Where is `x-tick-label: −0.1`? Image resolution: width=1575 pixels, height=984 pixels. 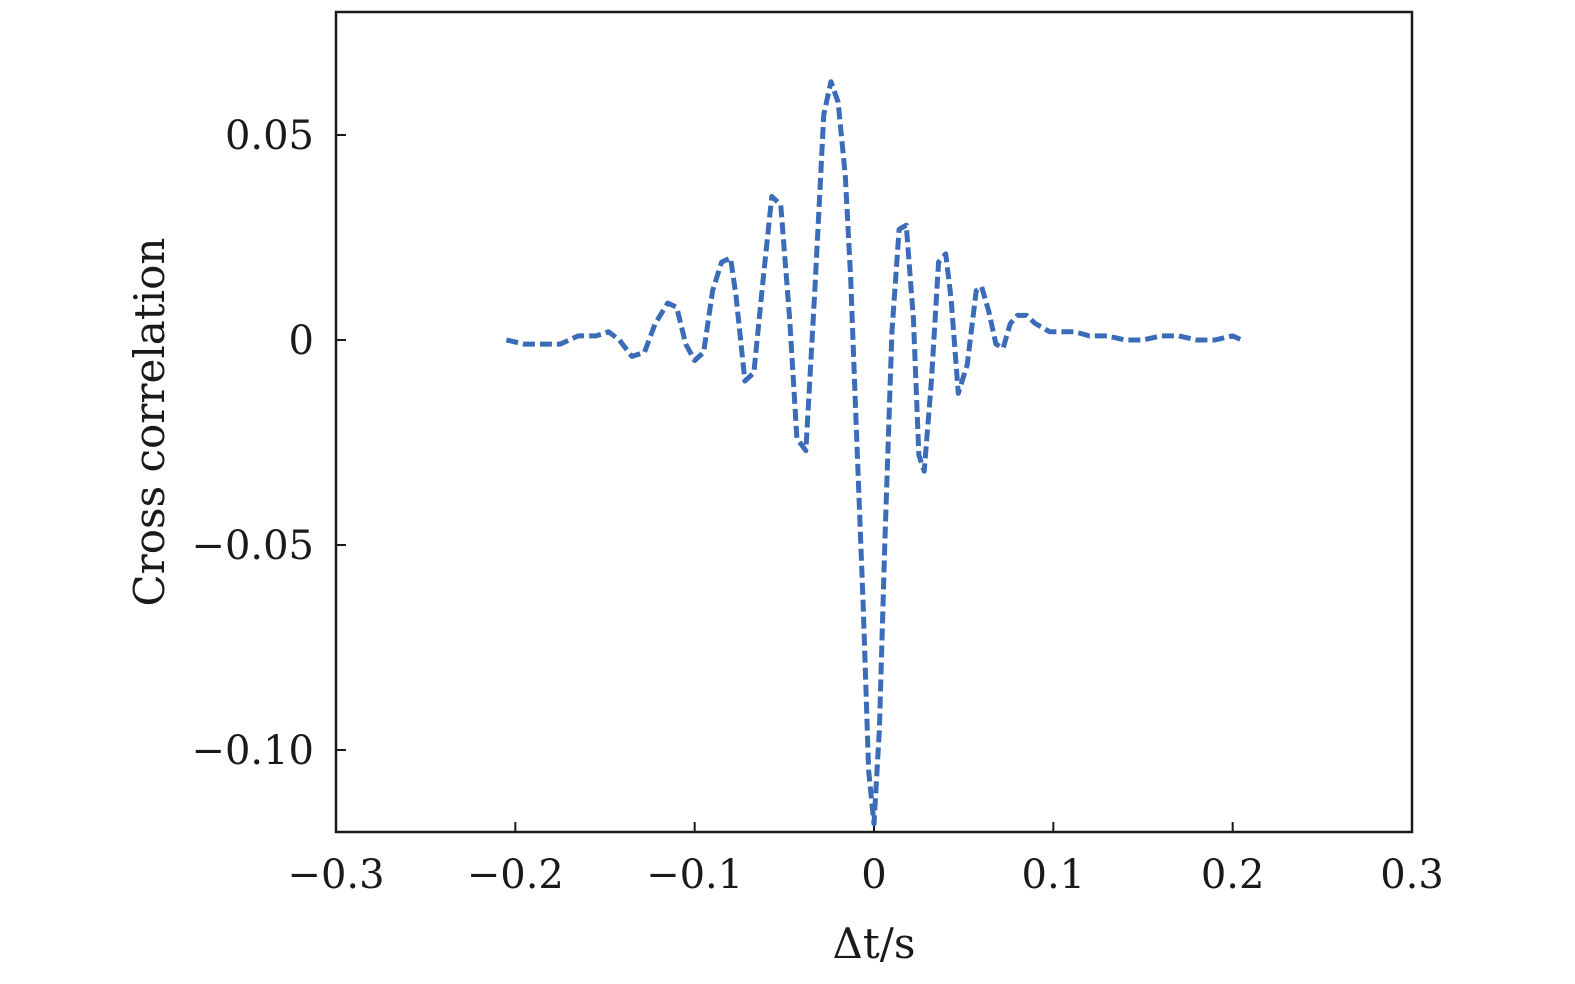 x-tick-label: −0.1 is located at coordinates (694, 875).